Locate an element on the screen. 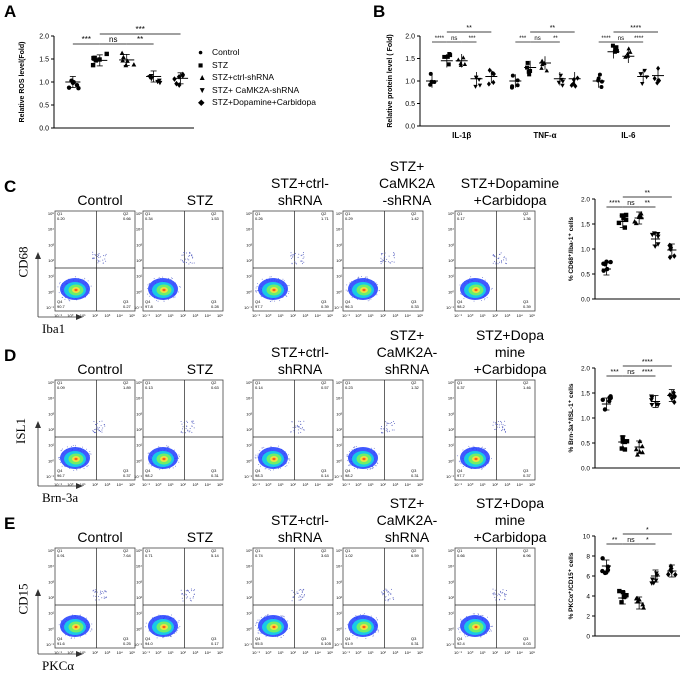  category-label: IL-1β is located at coordinates (461, 135).